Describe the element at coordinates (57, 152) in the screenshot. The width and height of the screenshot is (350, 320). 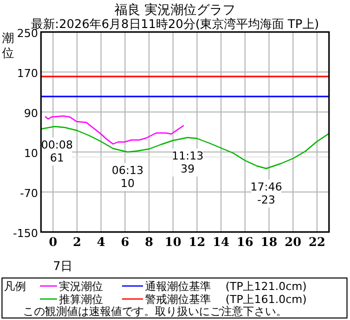
I see `annotation: 00:08 61` at that location.